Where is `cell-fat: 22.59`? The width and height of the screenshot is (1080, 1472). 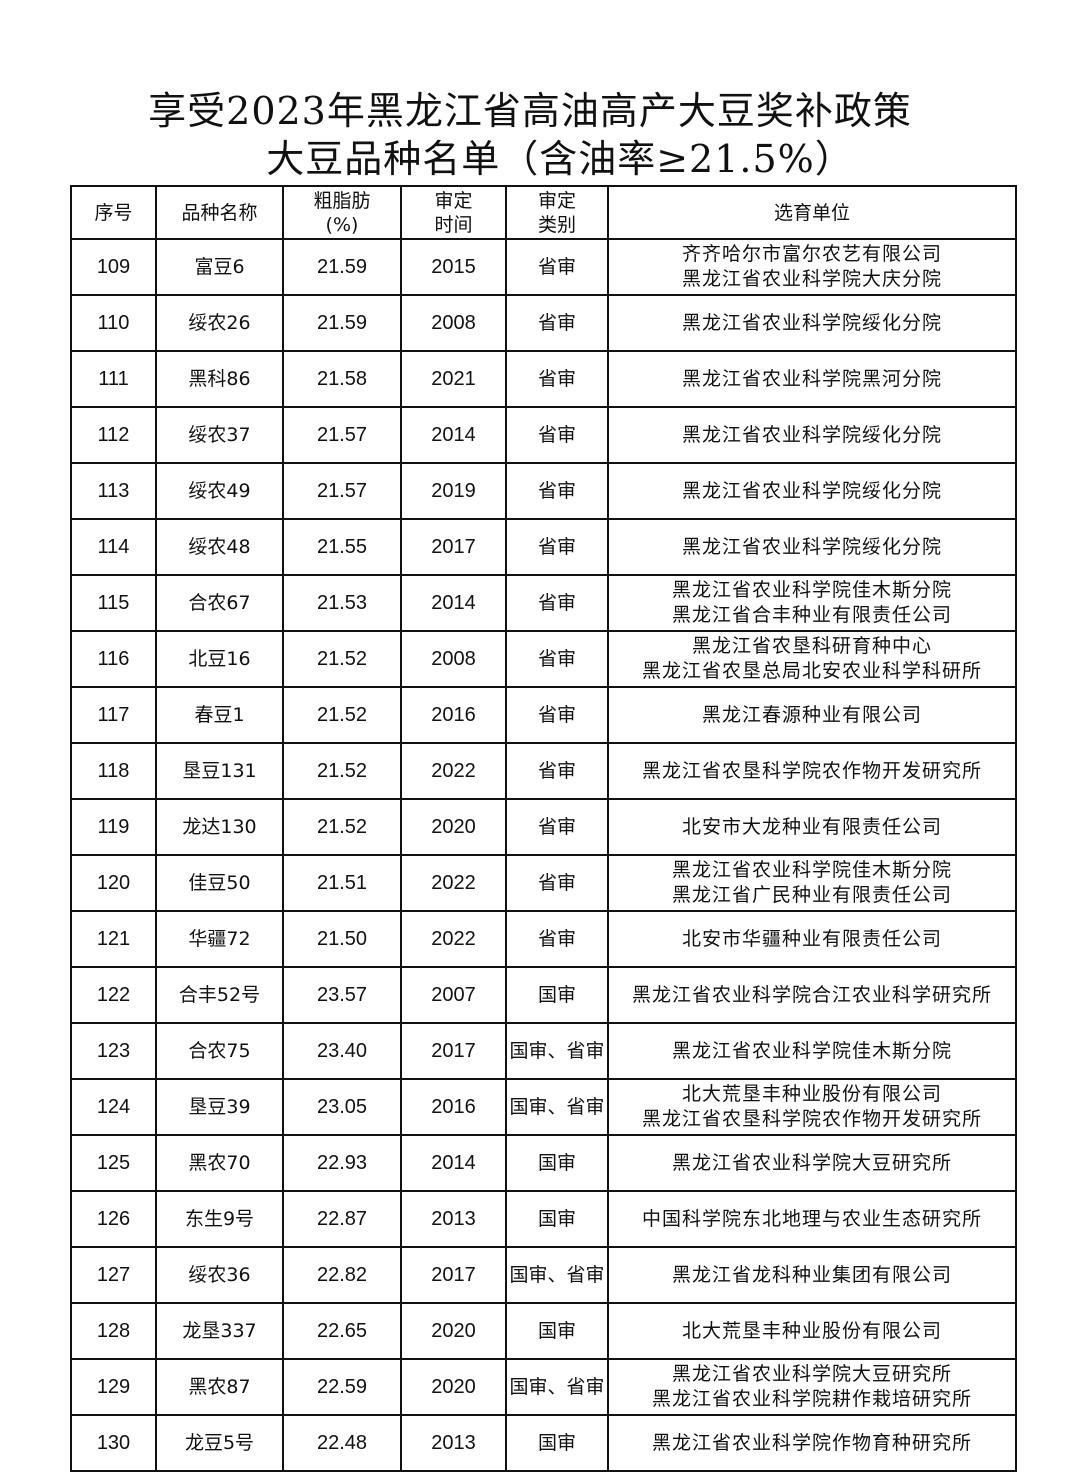 cell-fat: 22.59 is located at coordinates (342, 1387).